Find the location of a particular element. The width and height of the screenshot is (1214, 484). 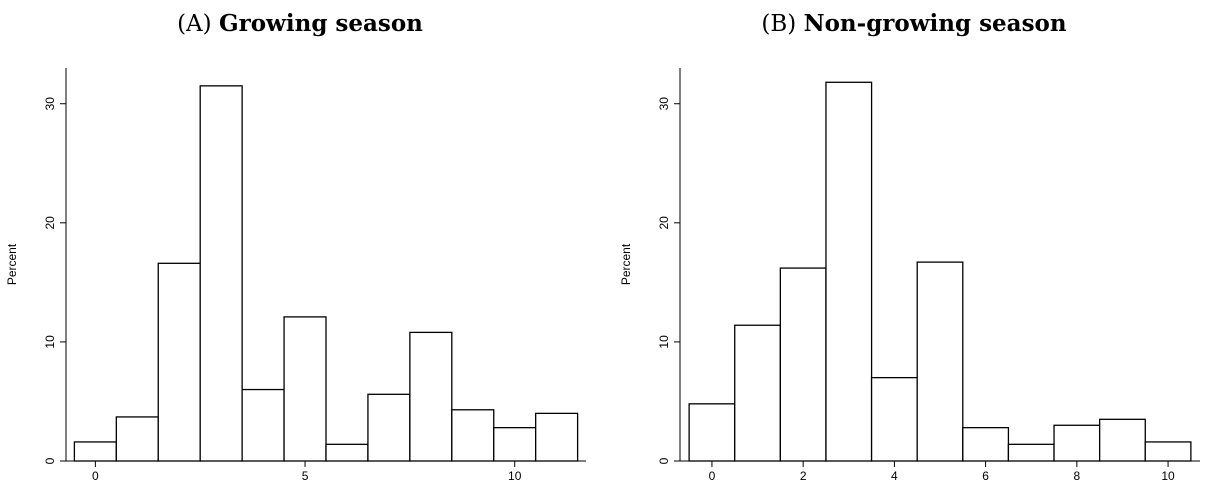

x-tick-label: 6 is located at coordinates (985, 476).